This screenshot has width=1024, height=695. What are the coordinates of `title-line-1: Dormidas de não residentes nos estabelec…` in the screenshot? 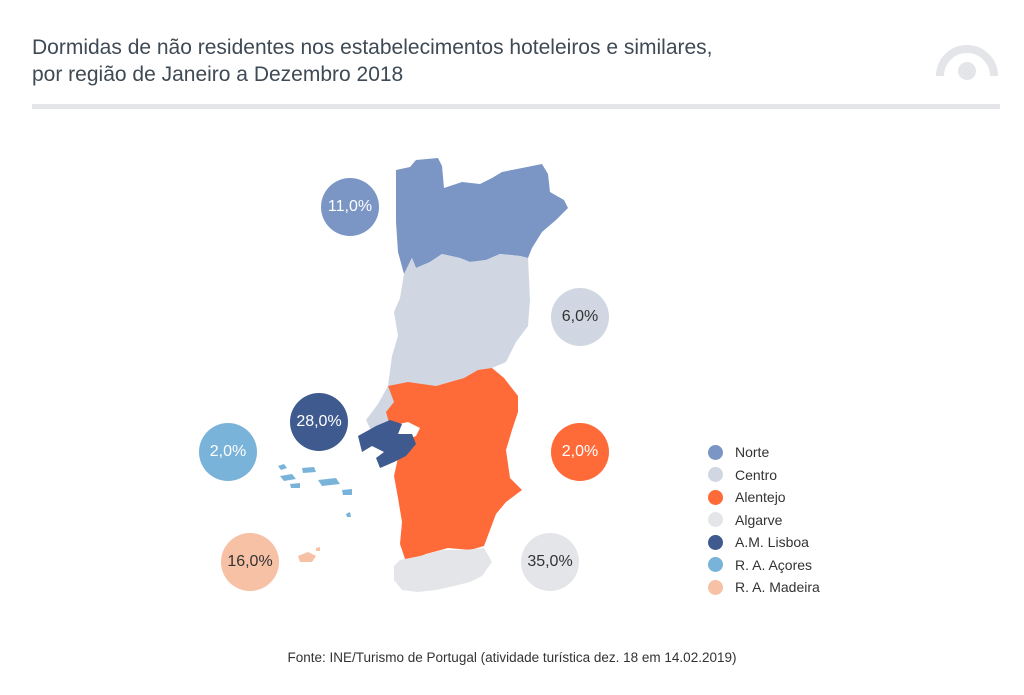 It's located at (372, 47).